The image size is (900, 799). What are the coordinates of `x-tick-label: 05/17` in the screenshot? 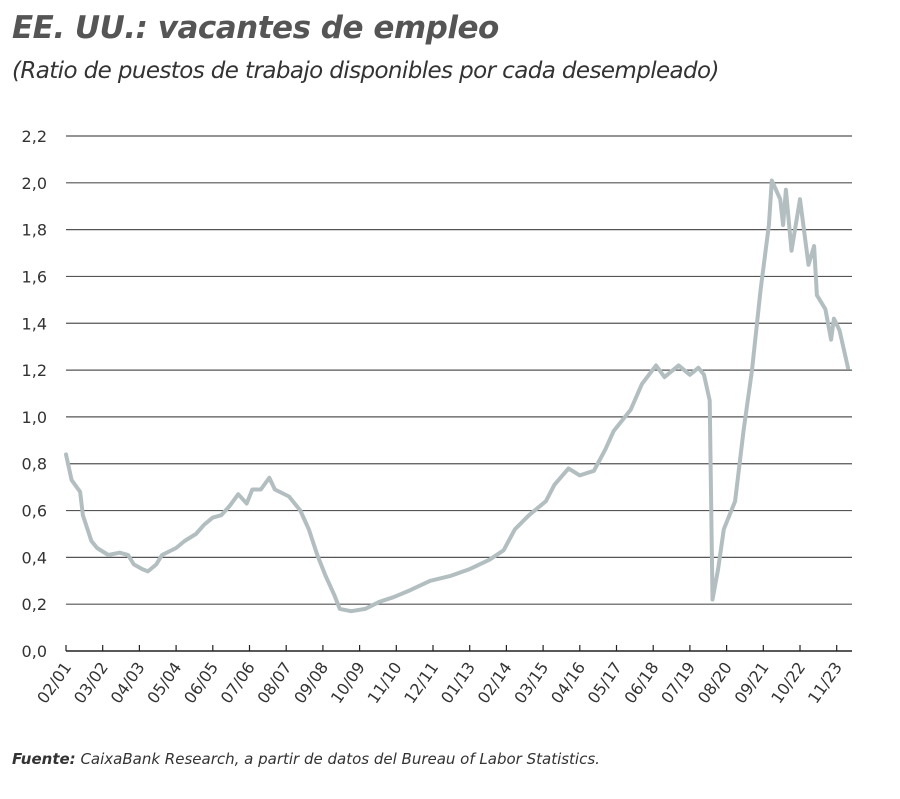 It's located at (605, 682).